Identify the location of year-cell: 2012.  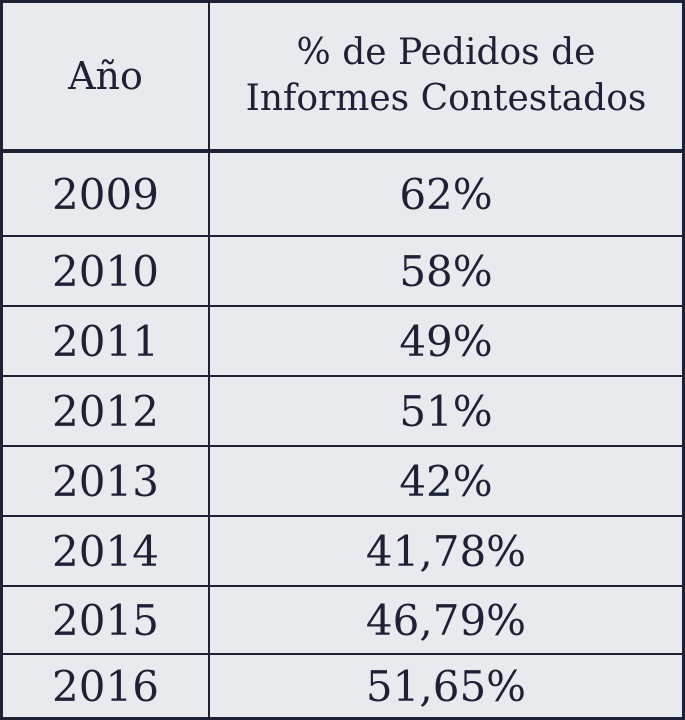
(106, 411).